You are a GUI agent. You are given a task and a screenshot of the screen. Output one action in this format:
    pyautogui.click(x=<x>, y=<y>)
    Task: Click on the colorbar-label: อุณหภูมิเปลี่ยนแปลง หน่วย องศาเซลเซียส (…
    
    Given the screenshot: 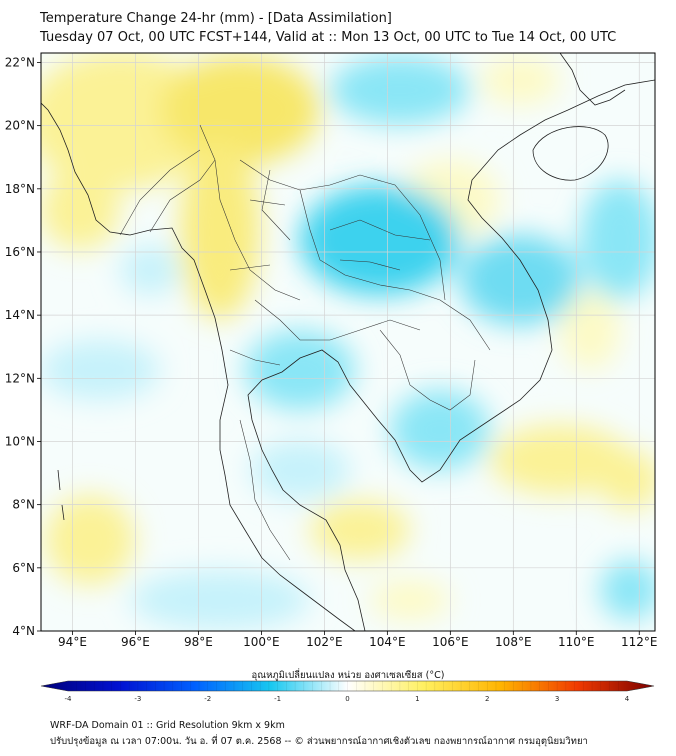 What is the action you would take?
    pyautogui.click(x=348, y=674)
    